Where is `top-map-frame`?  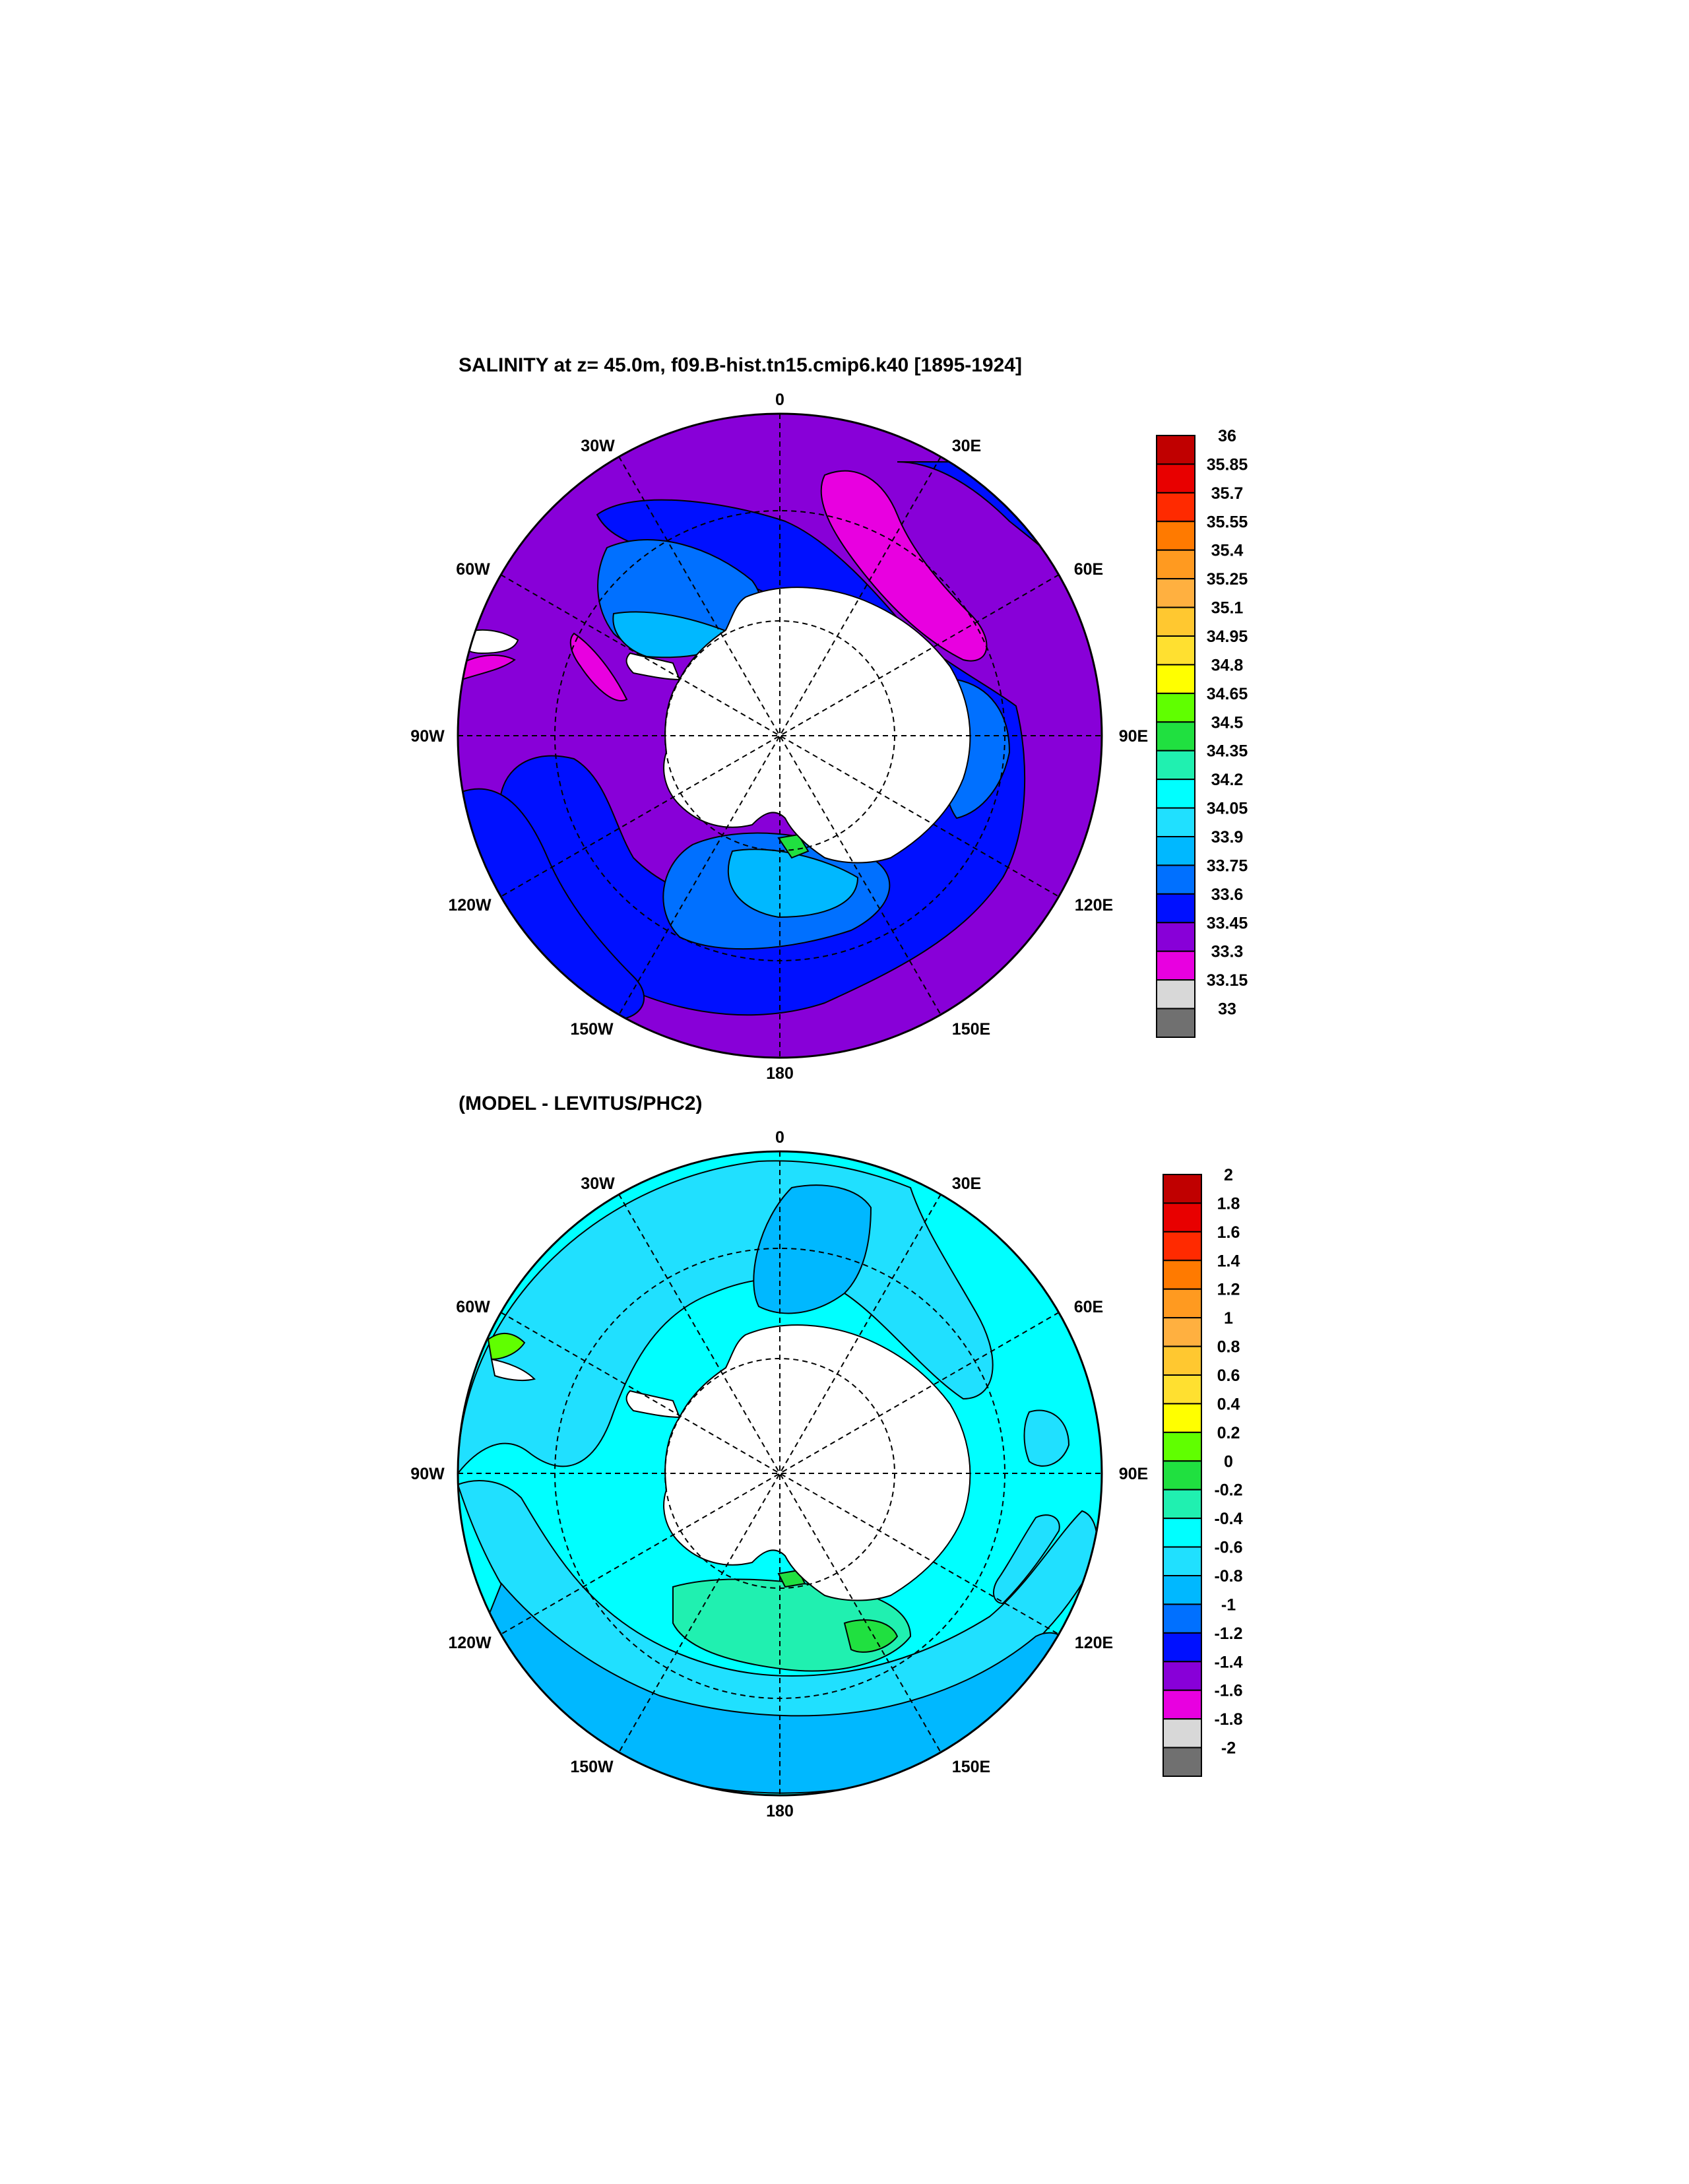 top-map-frame is located at coordinates (780, 735).